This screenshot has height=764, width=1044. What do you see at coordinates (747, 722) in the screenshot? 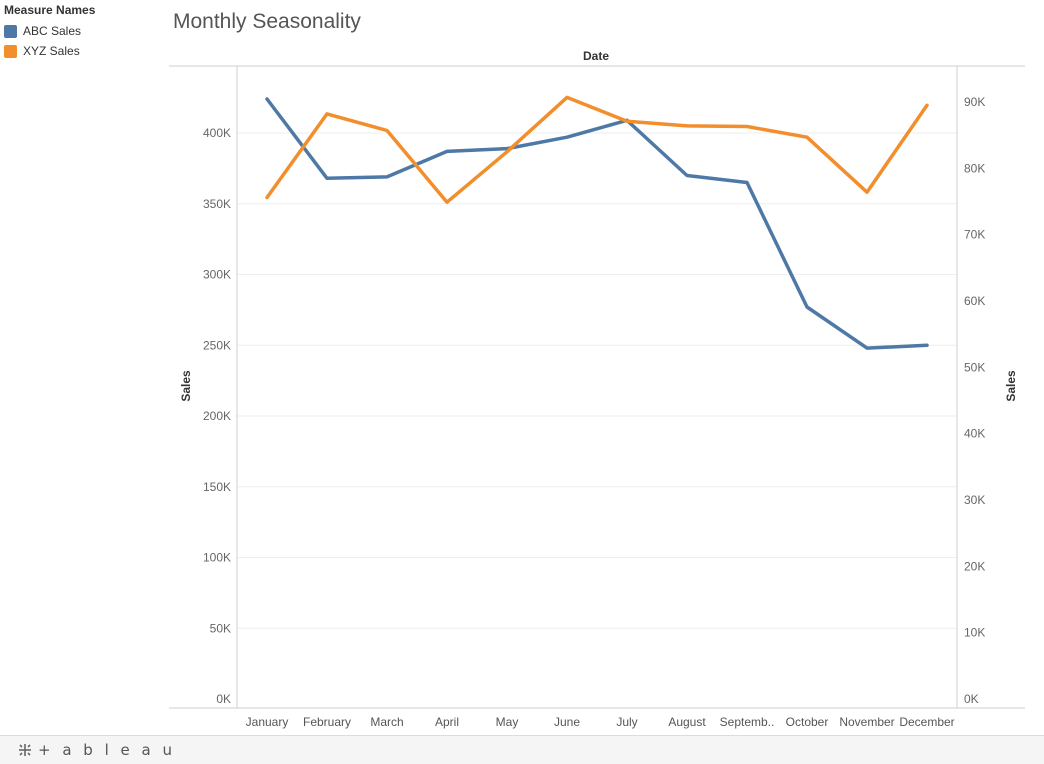
I see `x-tick-label: Septemb..` at bounding box center [747, 722].